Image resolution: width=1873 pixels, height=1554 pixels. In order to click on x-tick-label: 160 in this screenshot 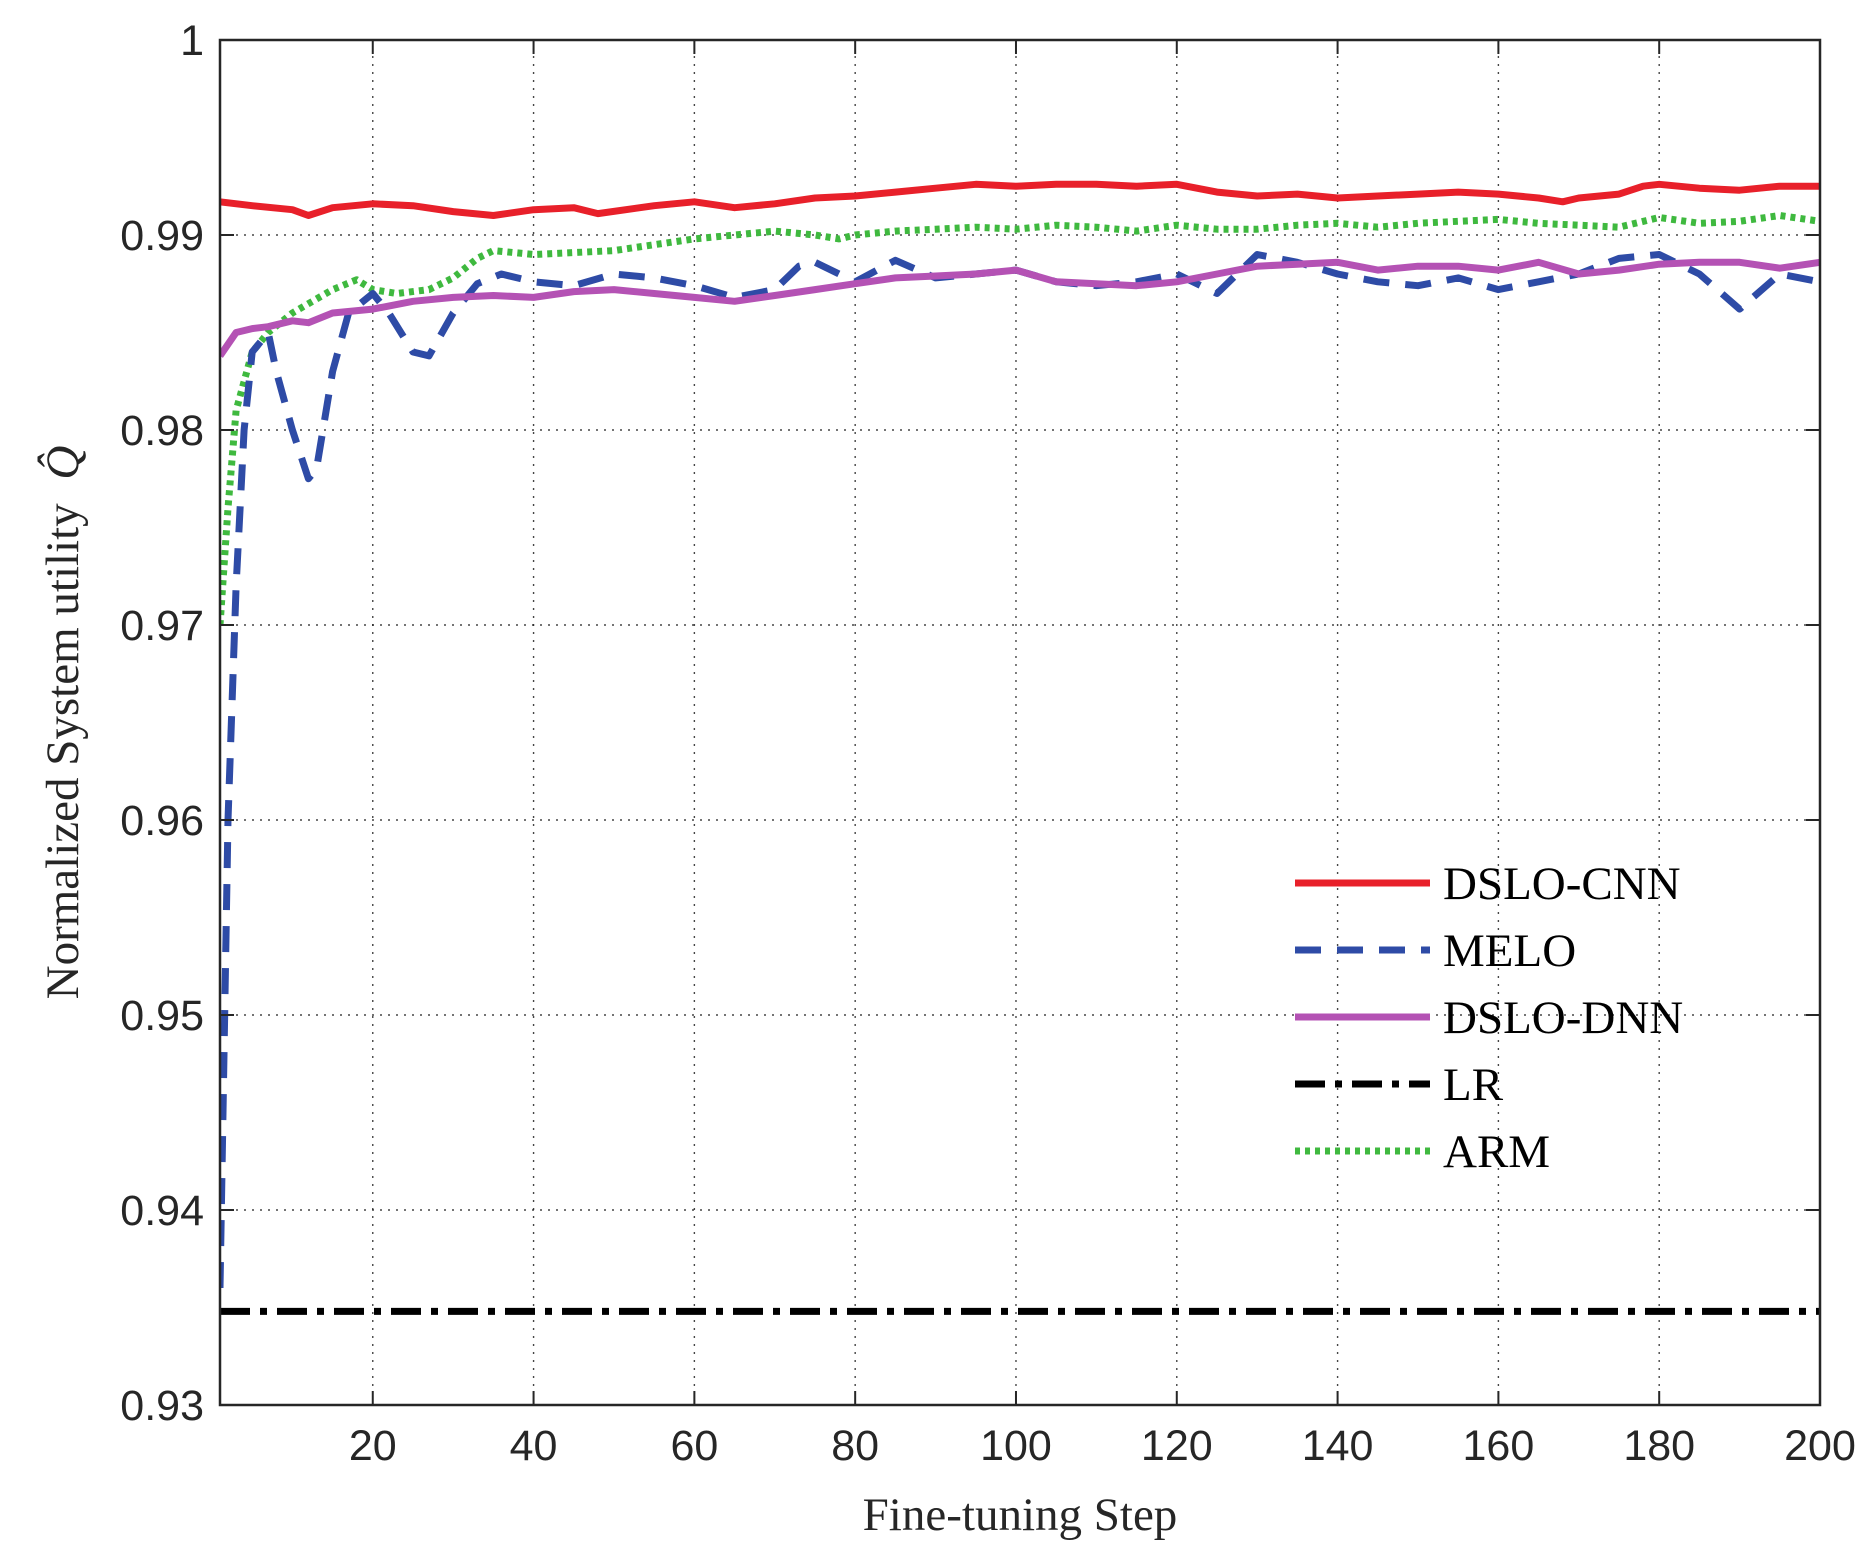, I will do `click(1499, 1446)`.